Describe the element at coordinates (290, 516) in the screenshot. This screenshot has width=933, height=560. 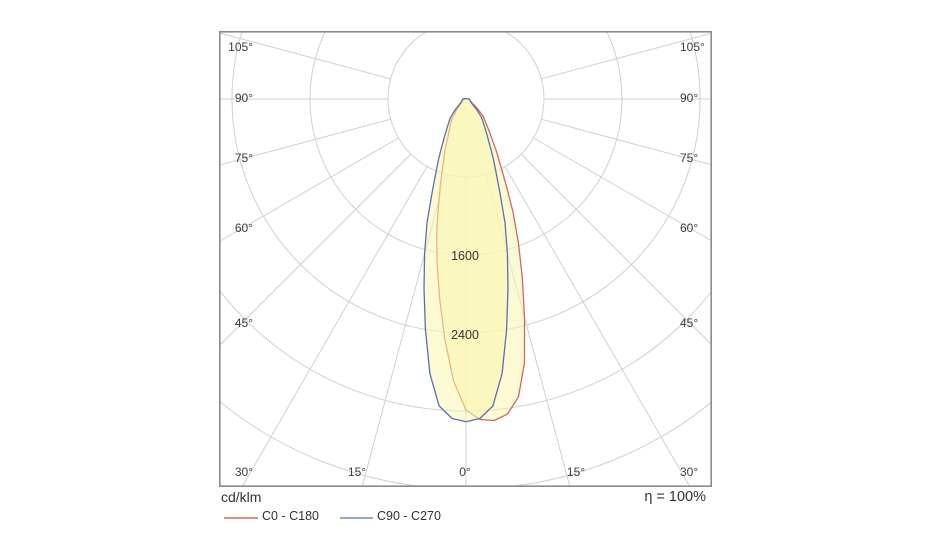
I see `legend-label-c0-c180: C0 - C180` at that location.